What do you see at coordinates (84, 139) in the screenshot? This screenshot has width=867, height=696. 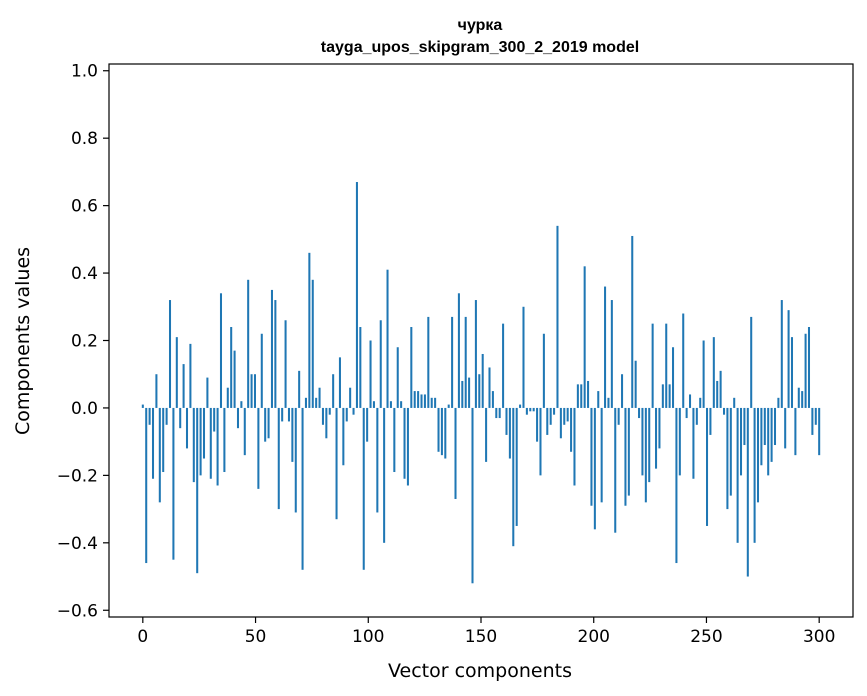 I see `y-tick-label: 0.8` at bounding box center [84, 139].